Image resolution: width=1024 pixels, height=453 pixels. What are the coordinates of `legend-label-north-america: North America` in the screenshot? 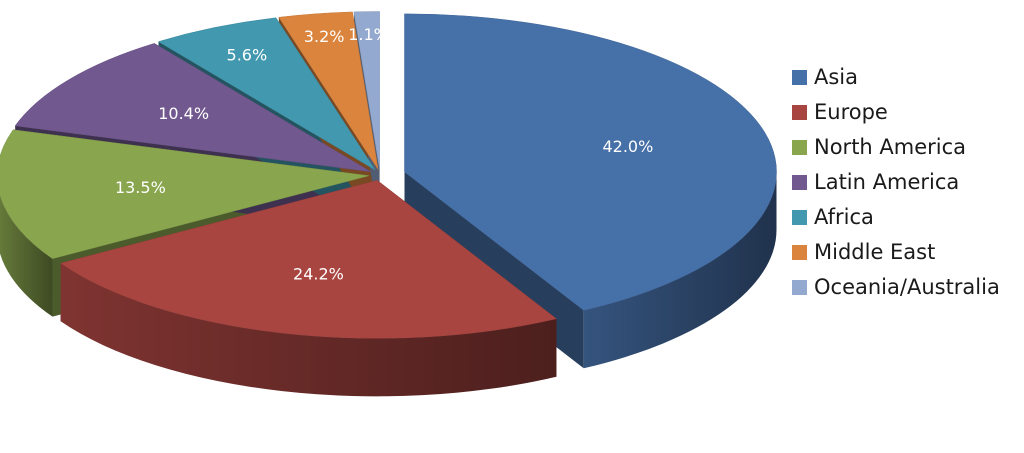 It's located at (890, 147).